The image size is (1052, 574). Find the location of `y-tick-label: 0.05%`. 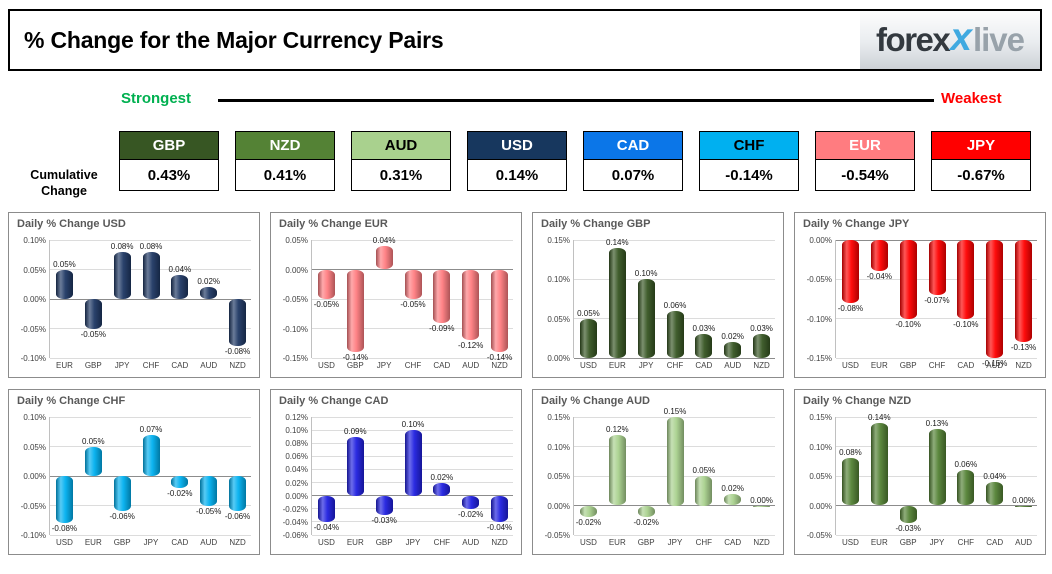

y-tick-label: 0.05% is located at coordinates (558, 476).